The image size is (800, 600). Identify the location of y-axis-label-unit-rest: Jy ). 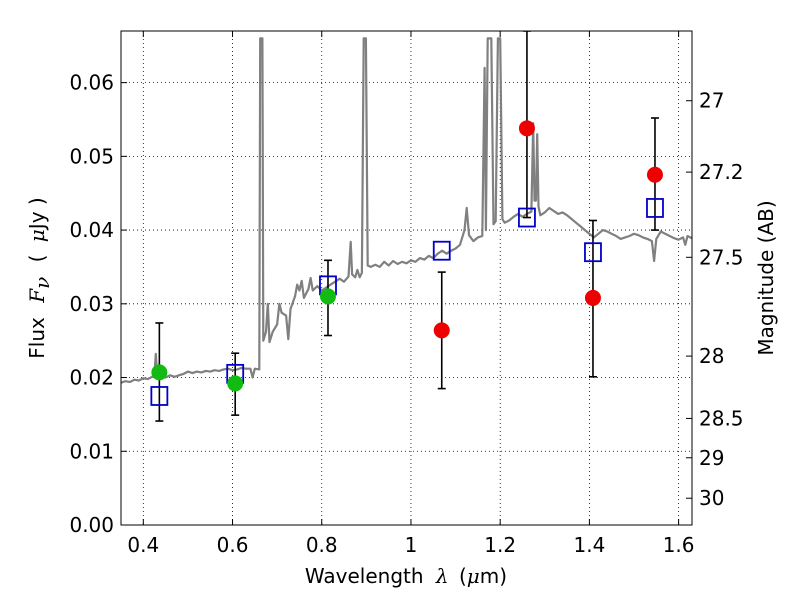
(37, 214).